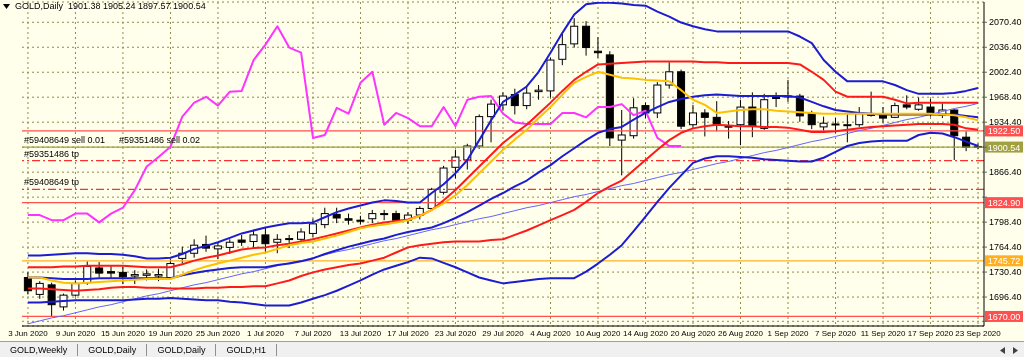 This screenshot has height=357, width=1024. Describe the element at coordinates (598, 333) in the screenshot. I see `x-tick-label: 10 Aug 2020` at that location.